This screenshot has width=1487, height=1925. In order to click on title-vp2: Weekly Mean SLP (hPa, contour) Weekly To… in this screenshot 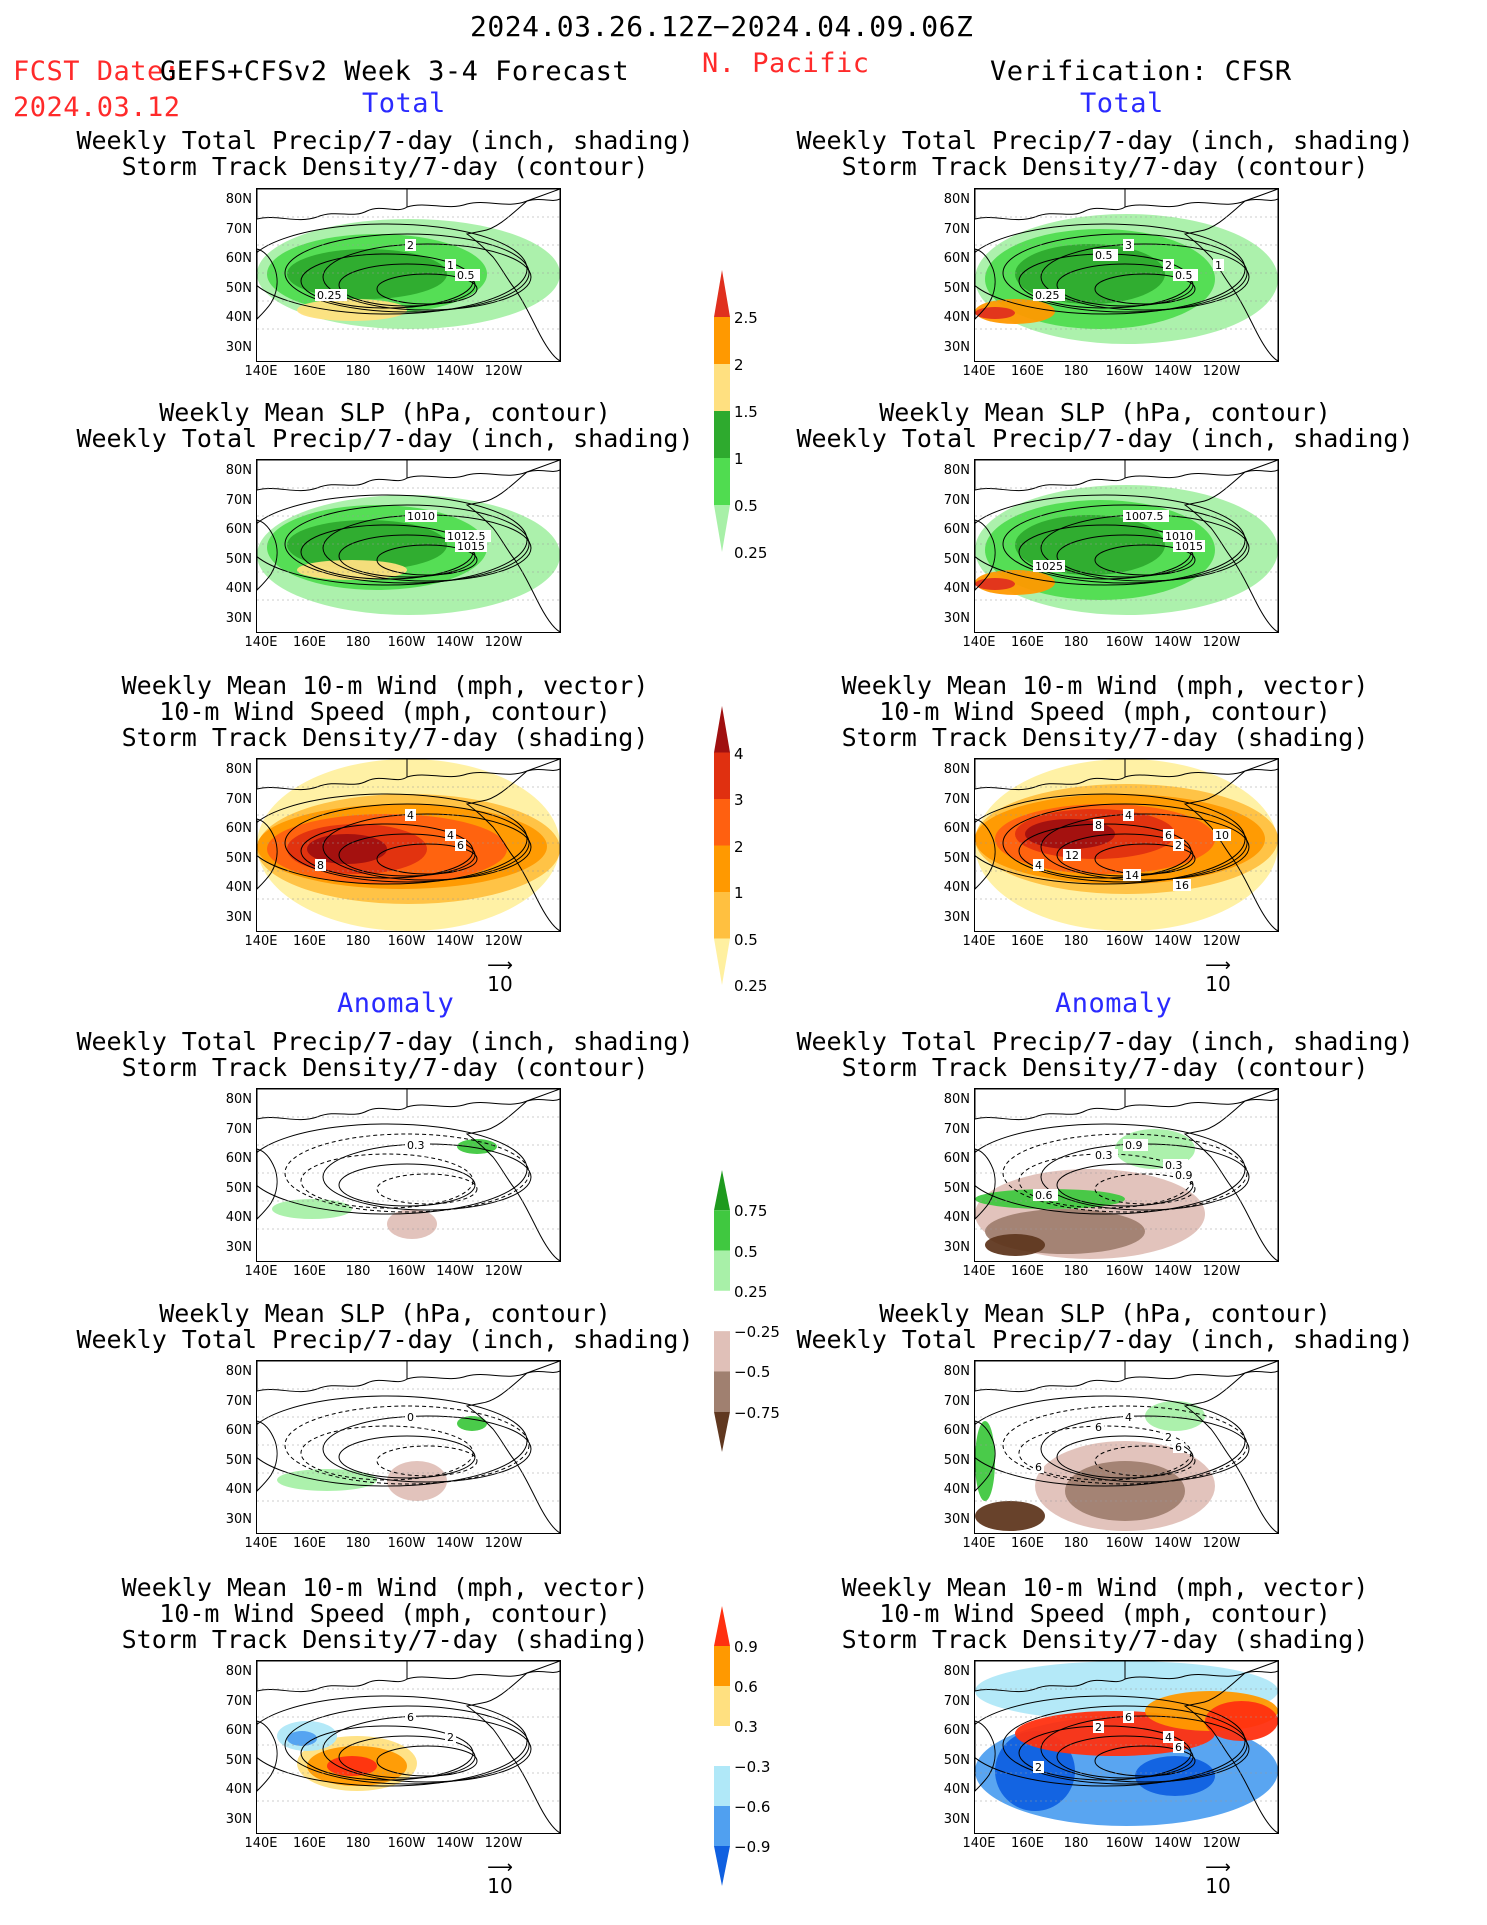, I will do `click(1105, 425)`.